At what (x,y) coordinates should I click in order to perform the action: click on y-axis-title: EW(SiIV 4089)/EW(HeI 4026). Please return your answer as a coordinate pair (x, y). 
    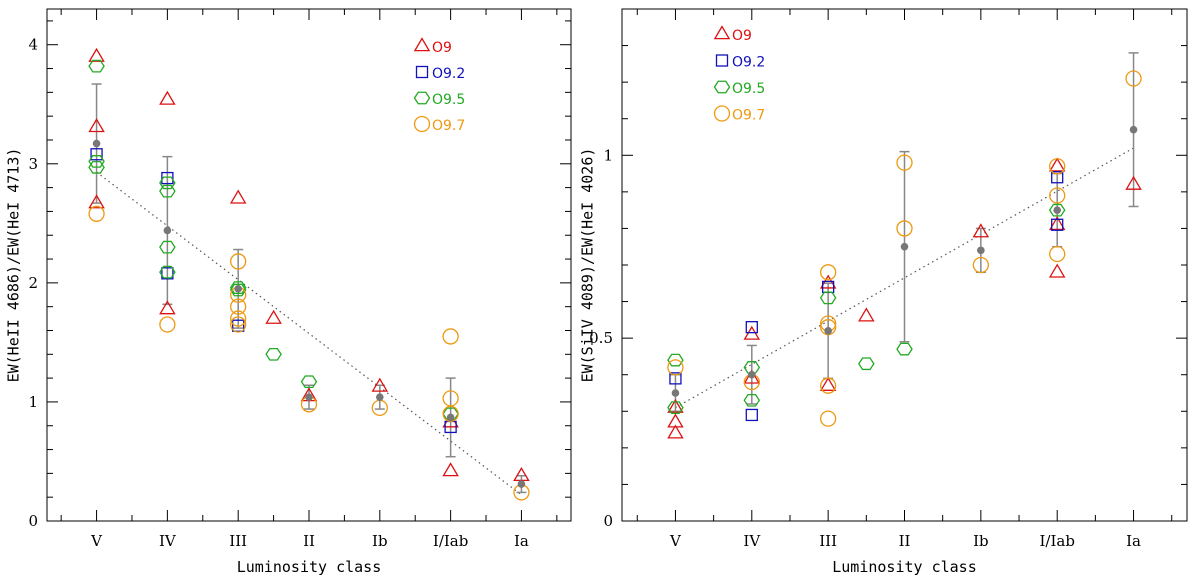
    Looking at the image, I should click on (588, 265).